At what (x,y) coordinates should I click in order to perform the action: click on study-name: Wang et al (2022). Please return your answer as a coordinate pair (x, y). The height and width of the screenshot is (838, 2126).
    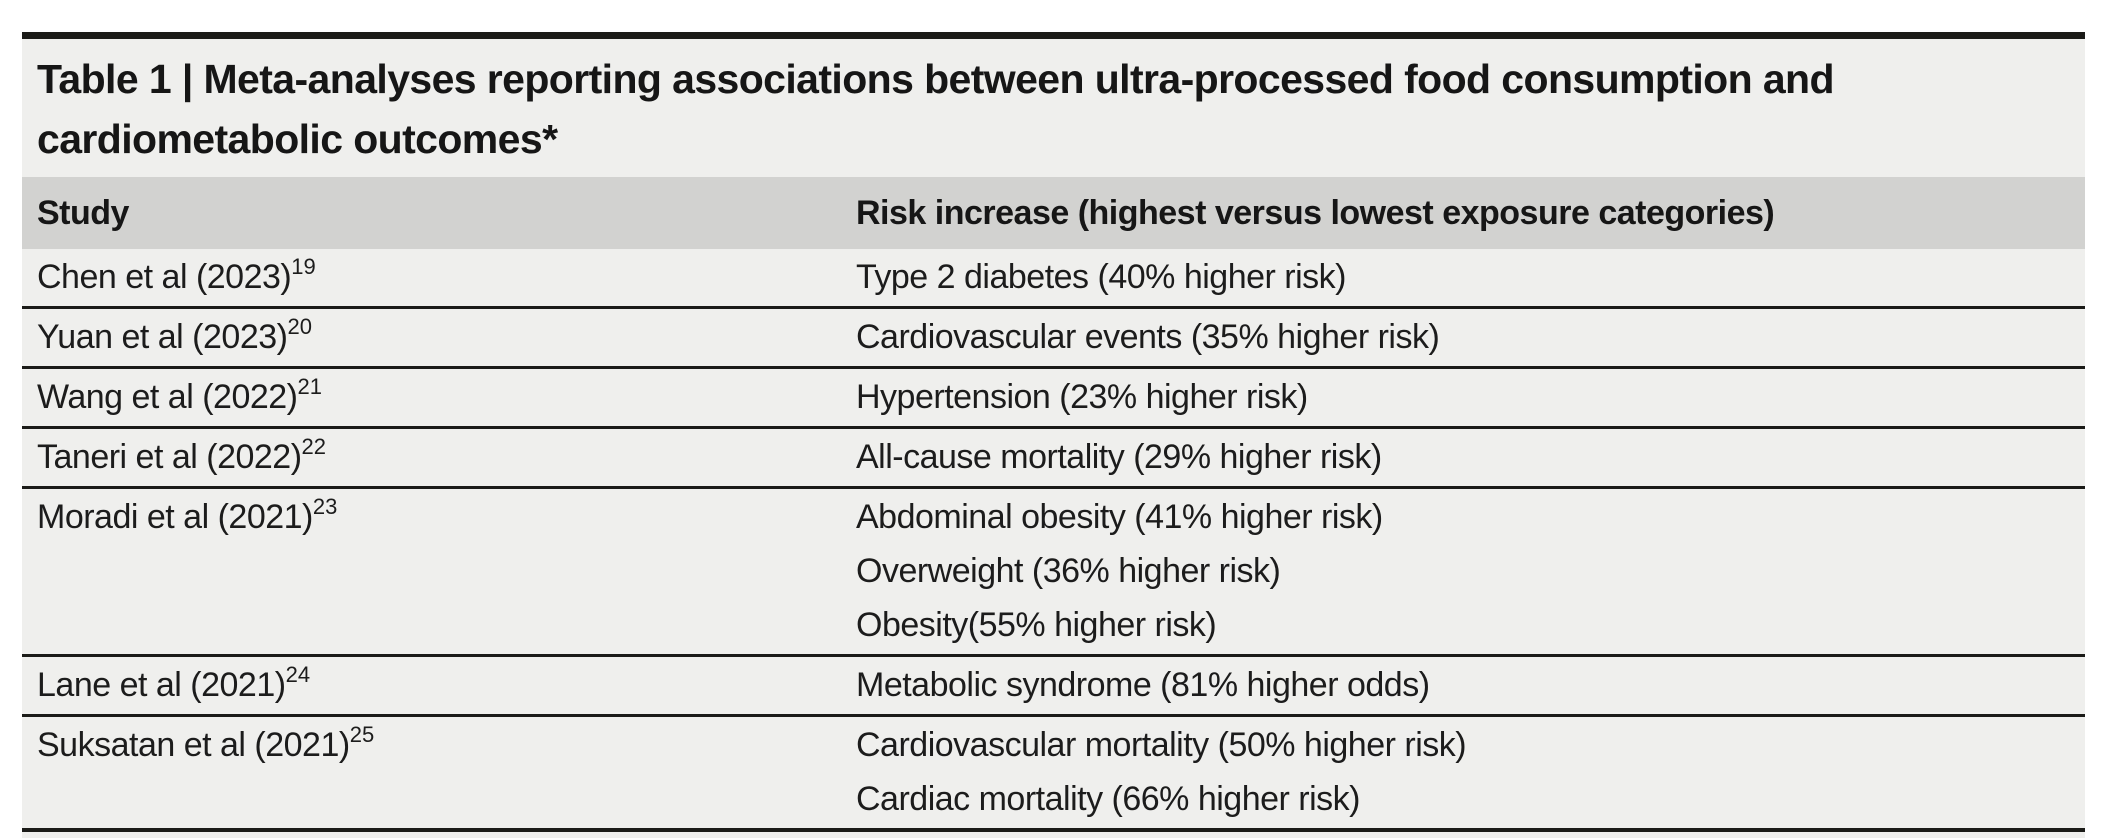
    Looking at the image, I should click on (167, 397).